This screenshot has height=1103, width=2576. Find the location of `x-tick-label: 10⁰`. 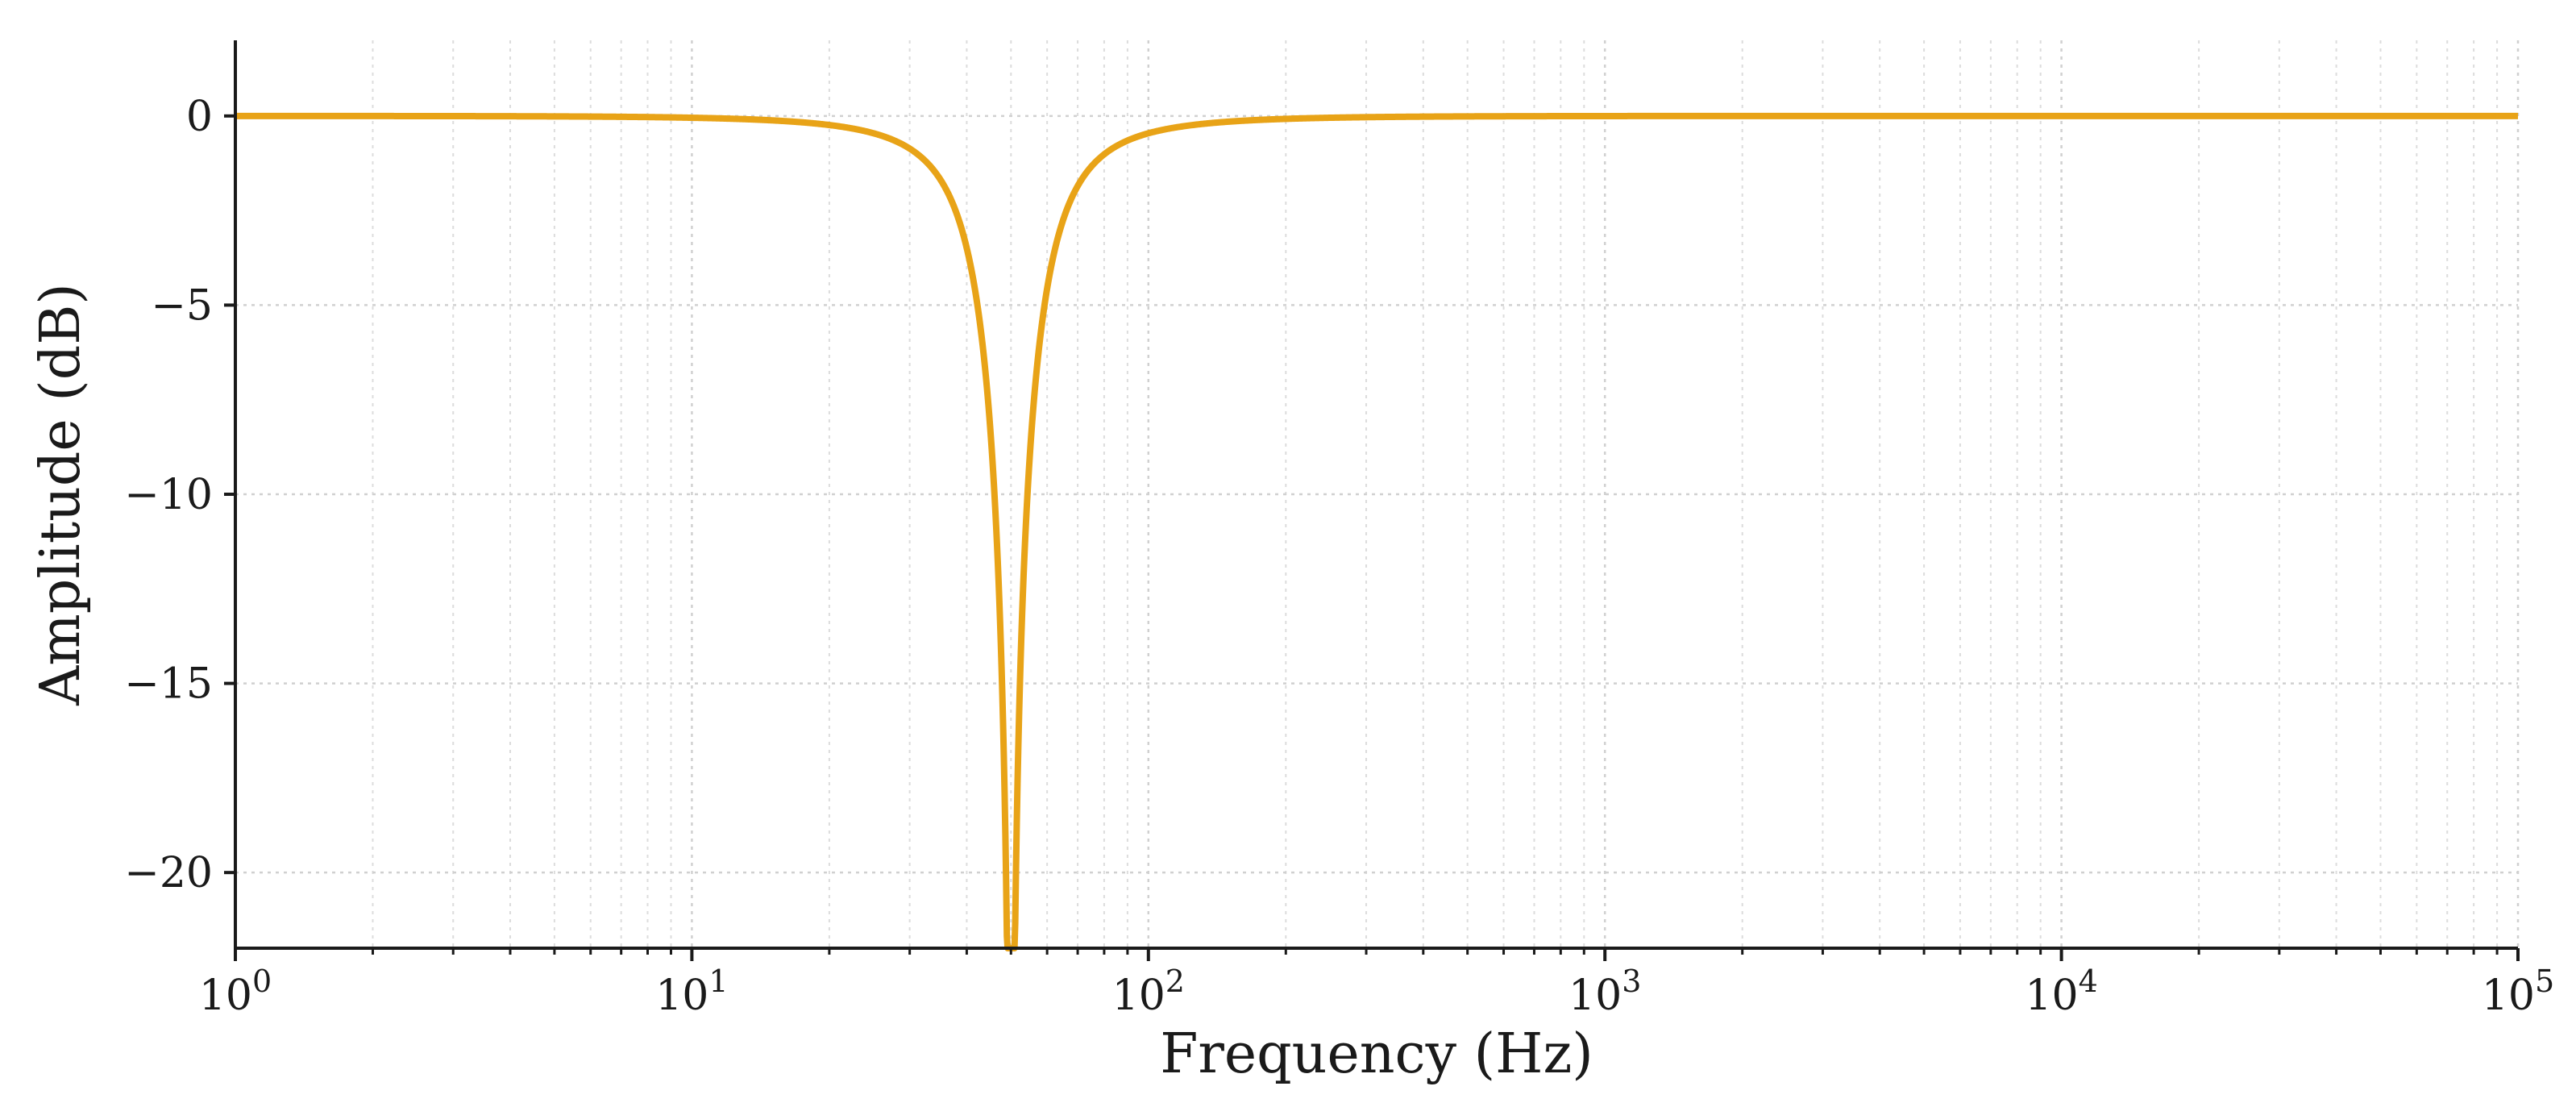

x-tick-label: 10⁰ is located at coordinates (235, 992).